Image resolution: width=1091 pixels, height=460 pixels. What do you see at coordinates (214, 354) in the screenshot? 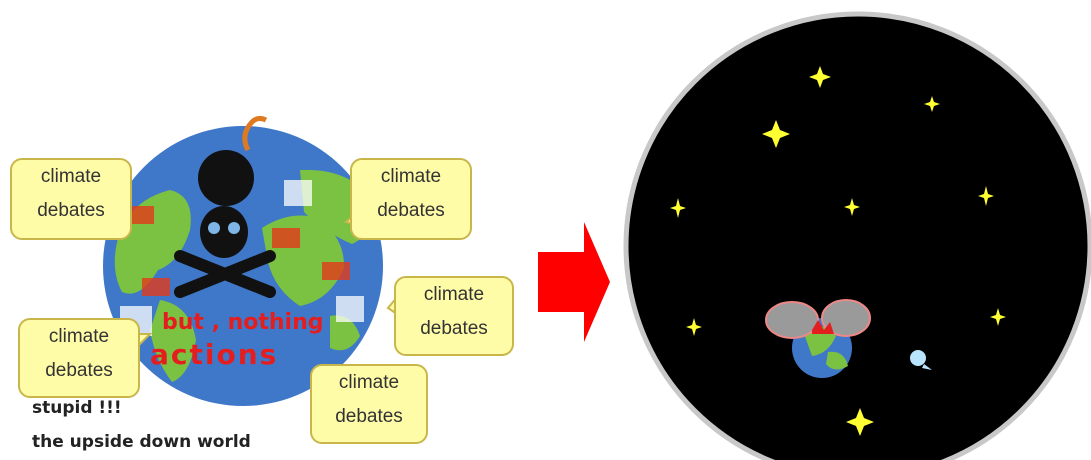
I see `globe-text-line2: actions` at bounding box center [214, 354].